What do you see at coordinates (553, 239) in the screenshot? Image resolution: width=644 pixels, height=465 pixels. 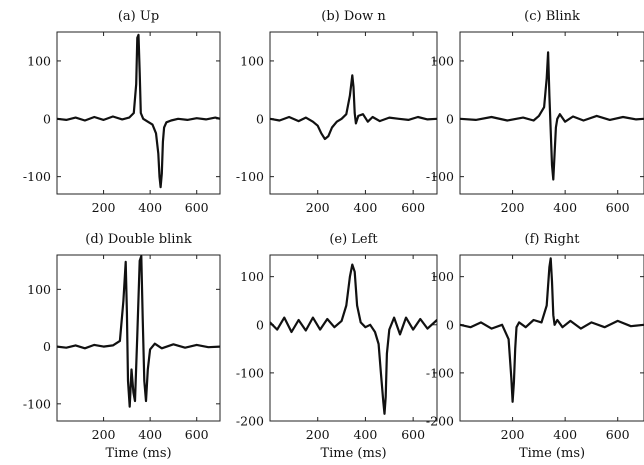 I see `panel-title: (f) Right` at bounding box center [553, 239].